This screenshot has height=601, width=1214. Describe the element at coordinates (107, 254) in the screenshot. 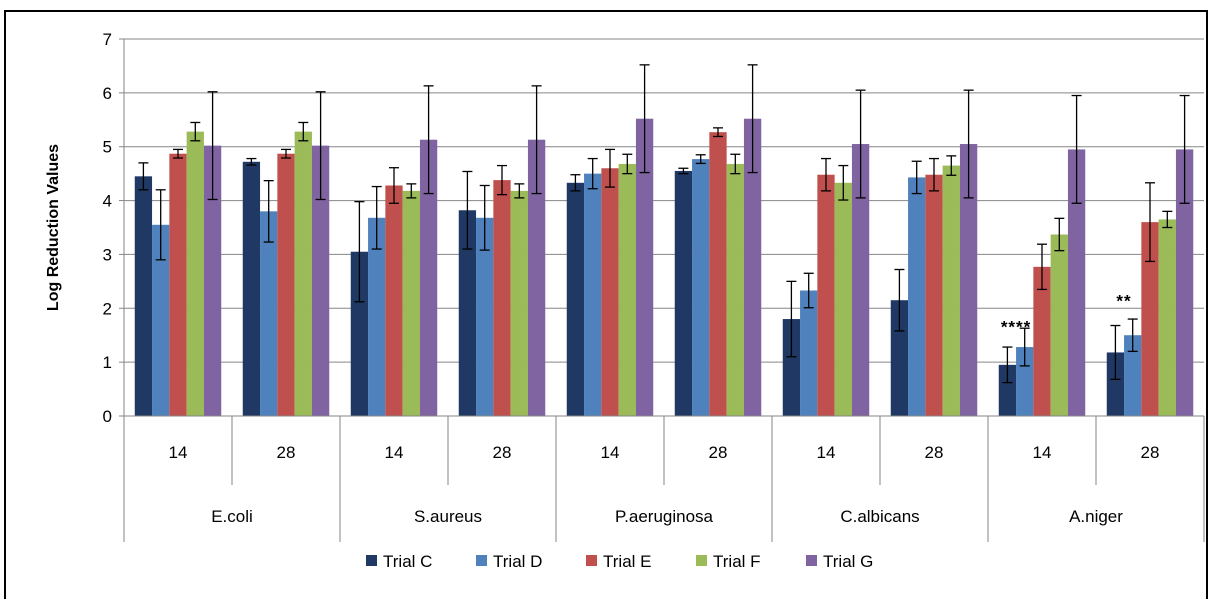

I see `y-tick-label: 3` at that location.